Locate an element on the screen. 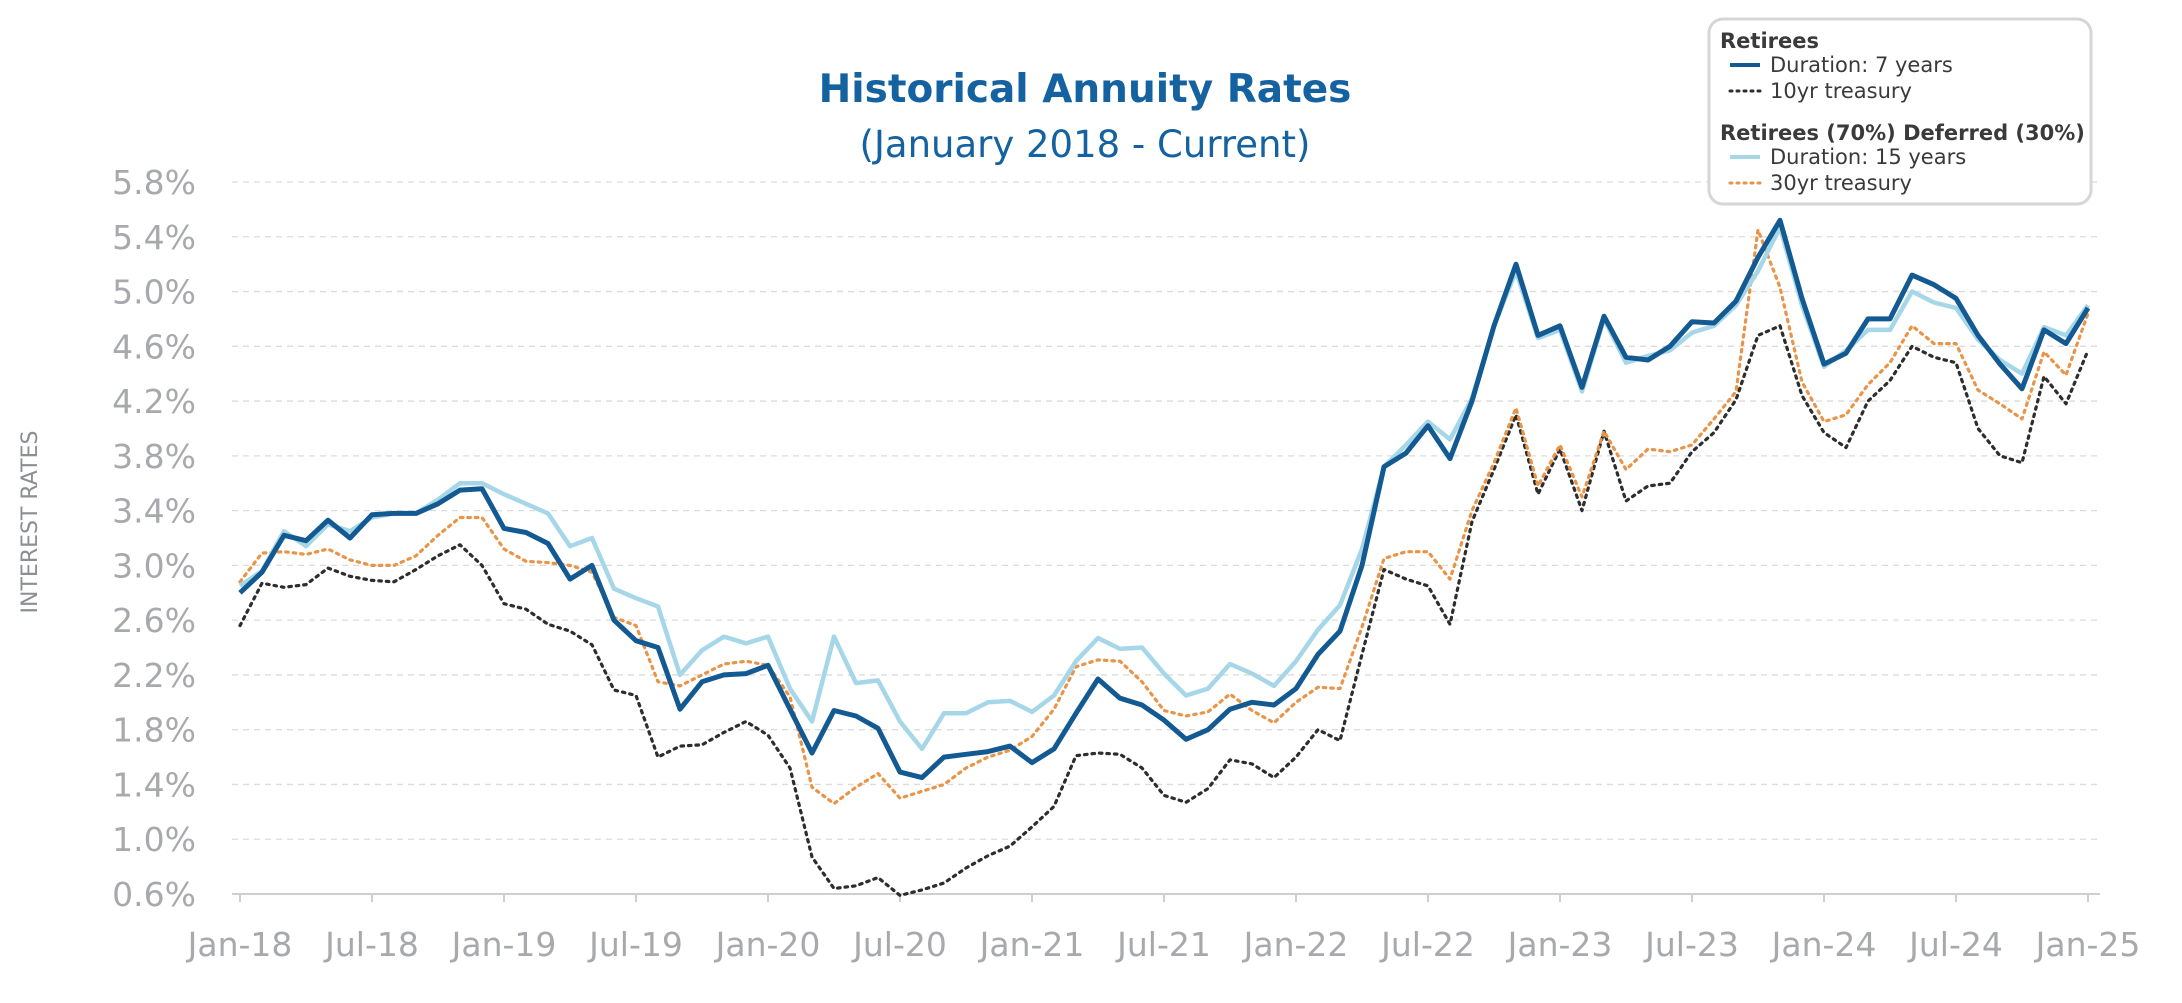 The width and height of the screenshot is (2182, 1003). y-tick-label: 2.2% is located at coordinates (154, 675).